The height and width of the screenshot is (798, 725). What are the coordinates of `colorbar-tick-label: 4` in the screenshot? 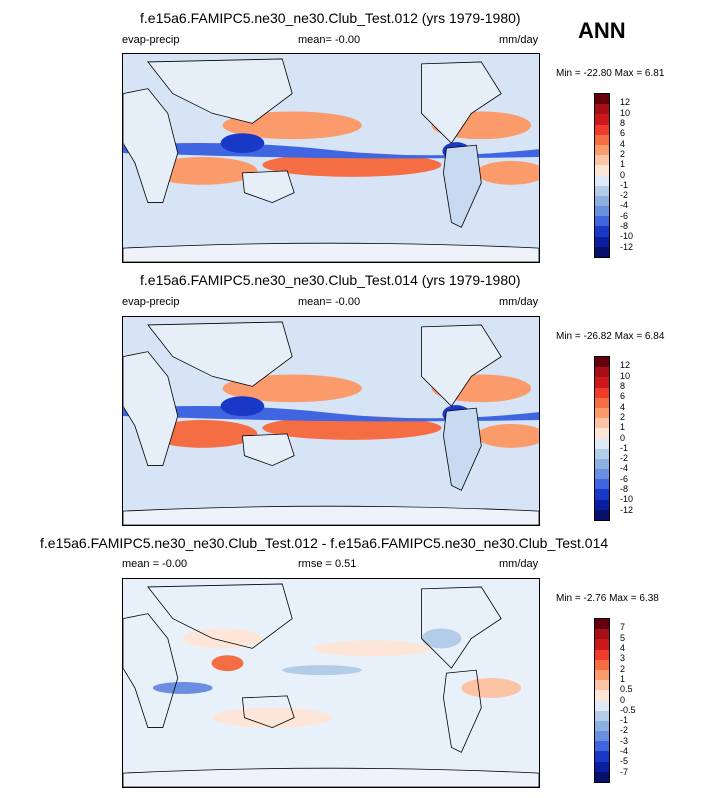 It's located at (623, 647).